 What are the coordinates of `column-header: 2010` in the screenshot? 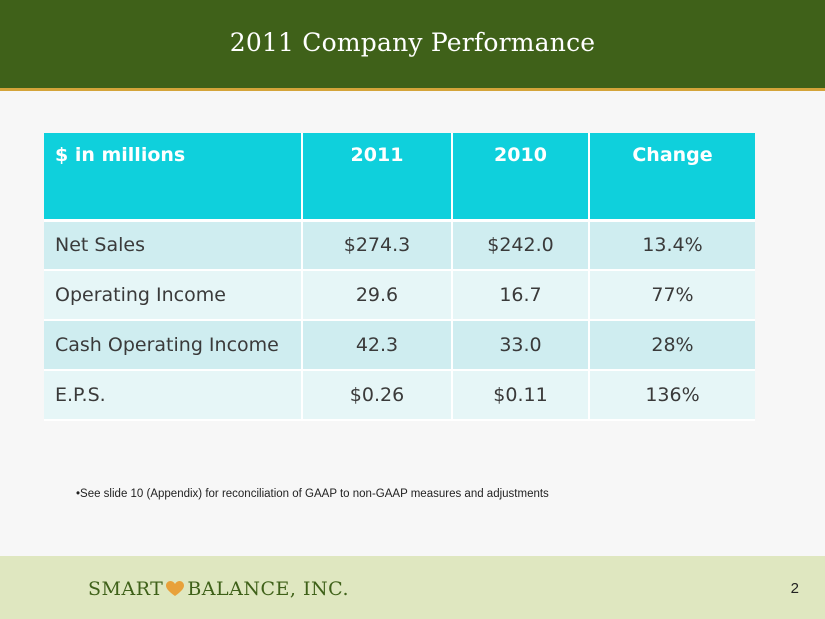 It's located at (521, 177).